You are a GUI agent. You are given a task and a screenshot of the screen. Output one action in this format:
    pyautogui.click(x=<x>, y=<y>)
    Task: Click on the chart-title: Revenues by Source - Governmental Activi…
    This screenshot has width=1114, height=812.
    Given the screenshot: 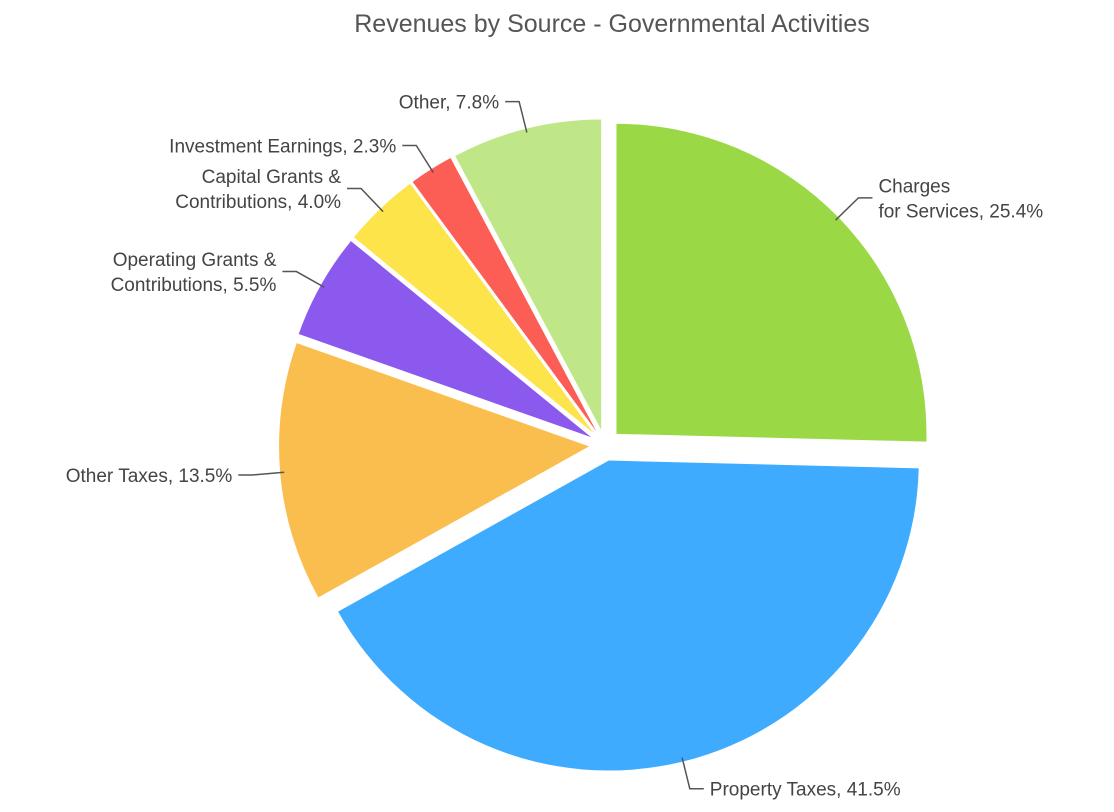 What is the action you would take?
    pyautogui.click(x=612, y=24)
    